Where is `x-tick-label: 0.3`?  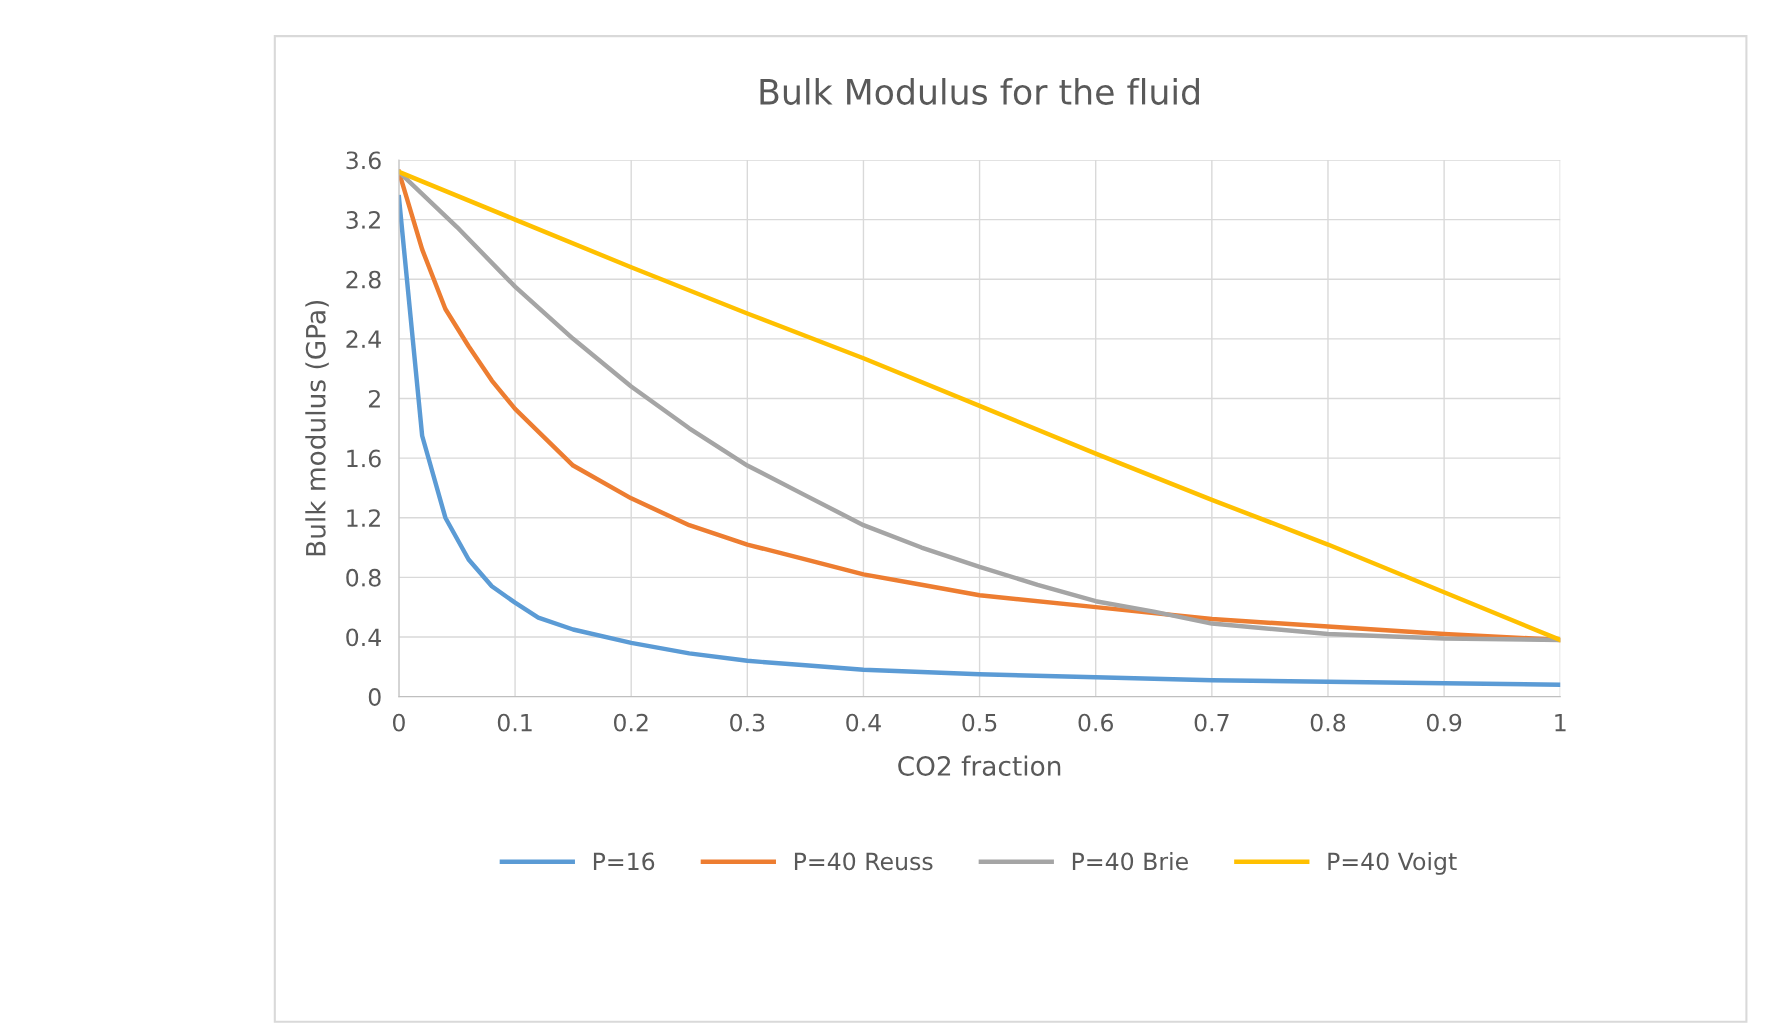 x-tick-label: 0.3 is located at coordinates (747, 722).